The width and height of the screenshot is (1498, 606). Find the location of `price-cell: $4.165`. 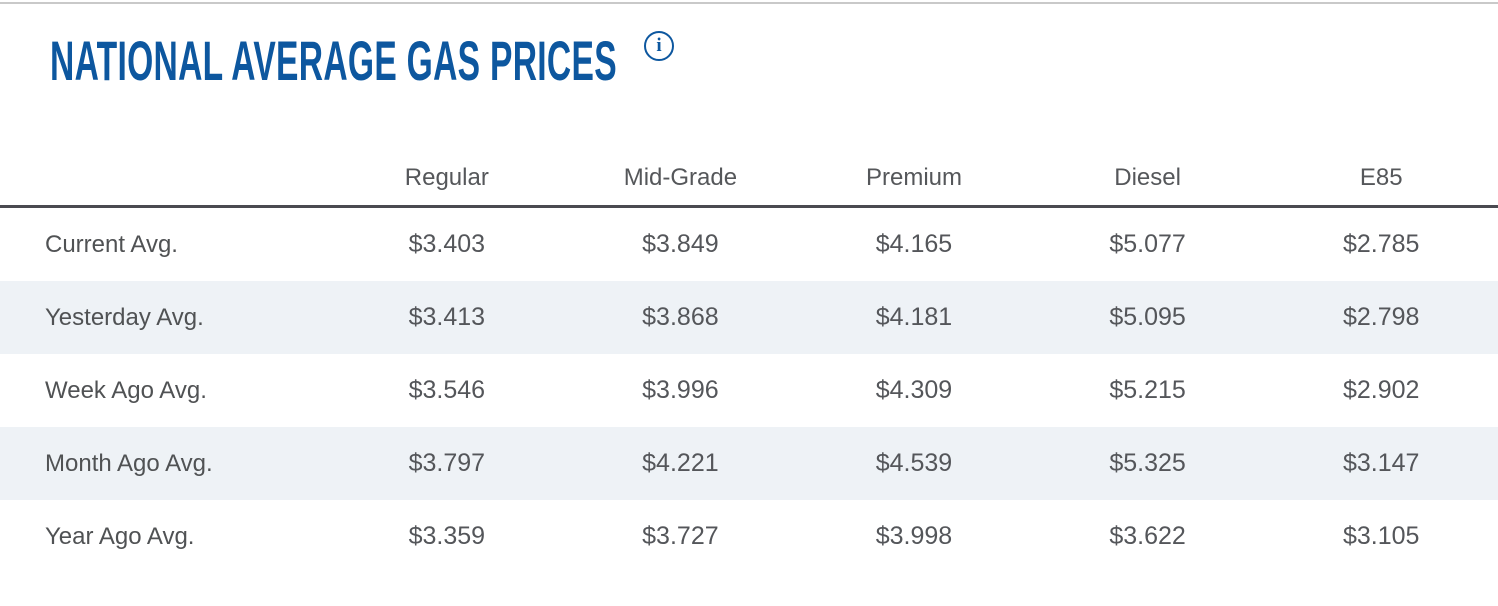

price-cell: $4.165 is located at coordinates (914, 244).